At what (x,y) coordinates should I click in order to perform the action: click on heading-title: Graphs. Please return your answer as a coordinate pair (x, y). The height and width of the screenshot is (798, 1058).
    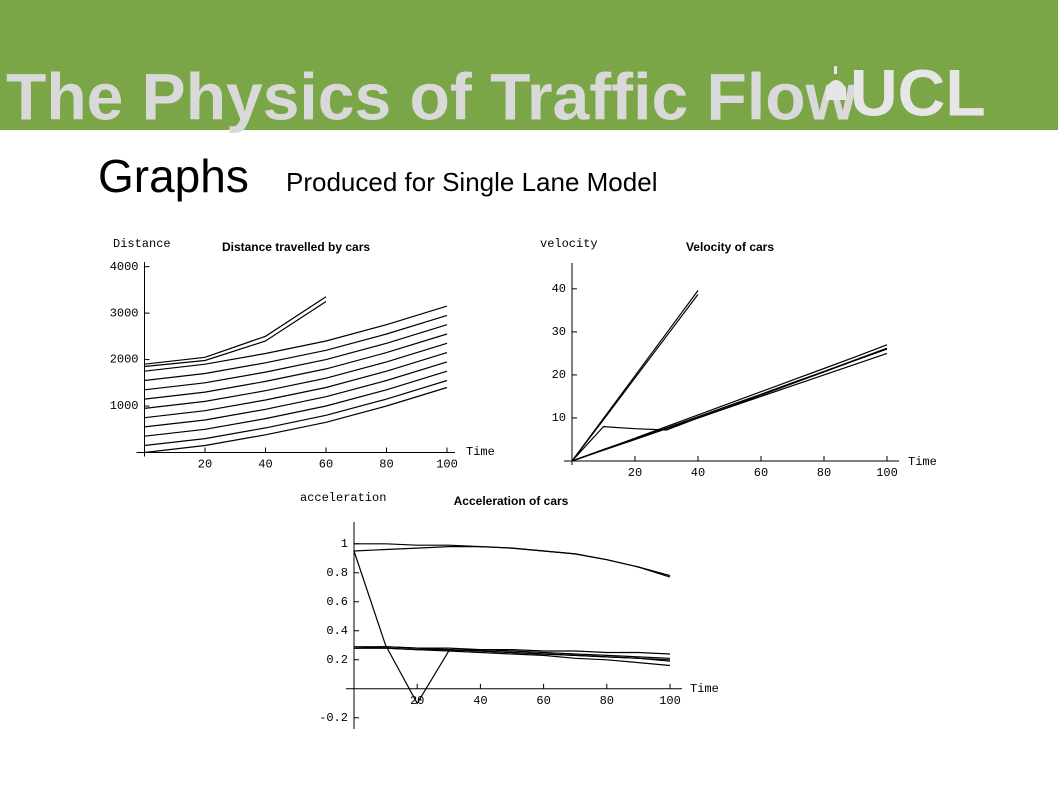
    Looking at the image, I should click on (173, 176).